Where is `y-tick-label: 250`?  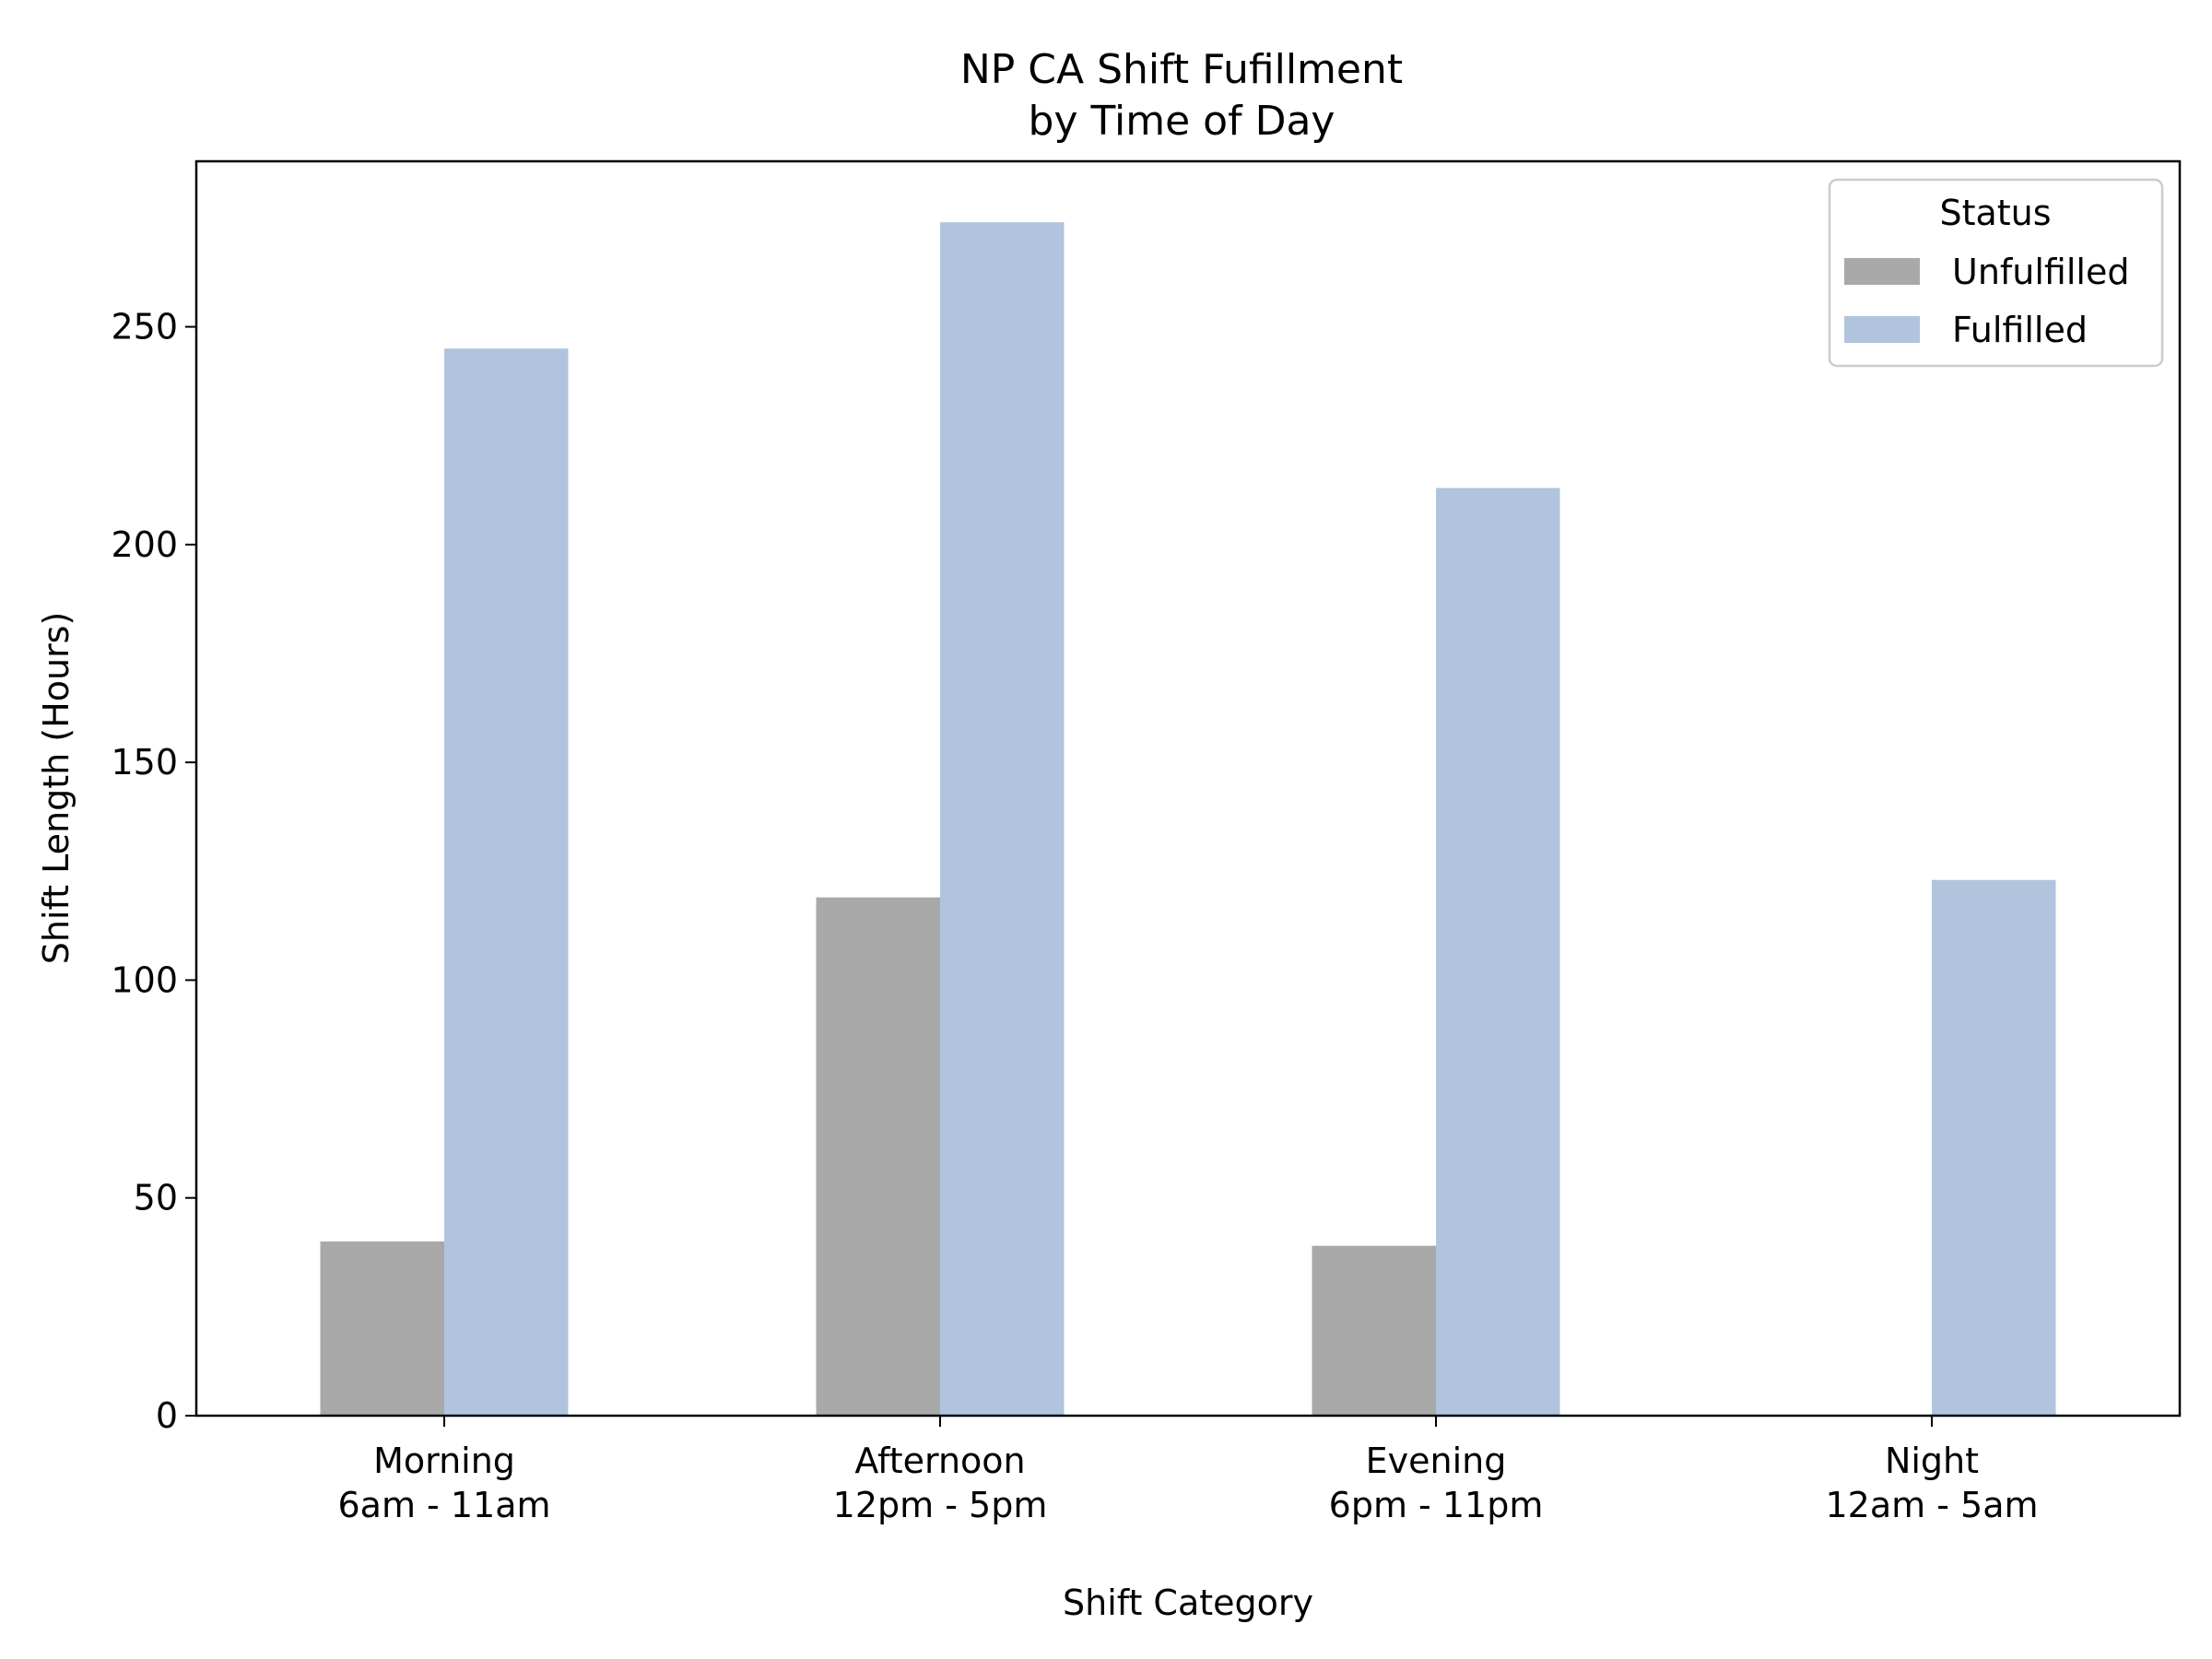
y-tick-label: 250 is located at coordinates (144, 327).